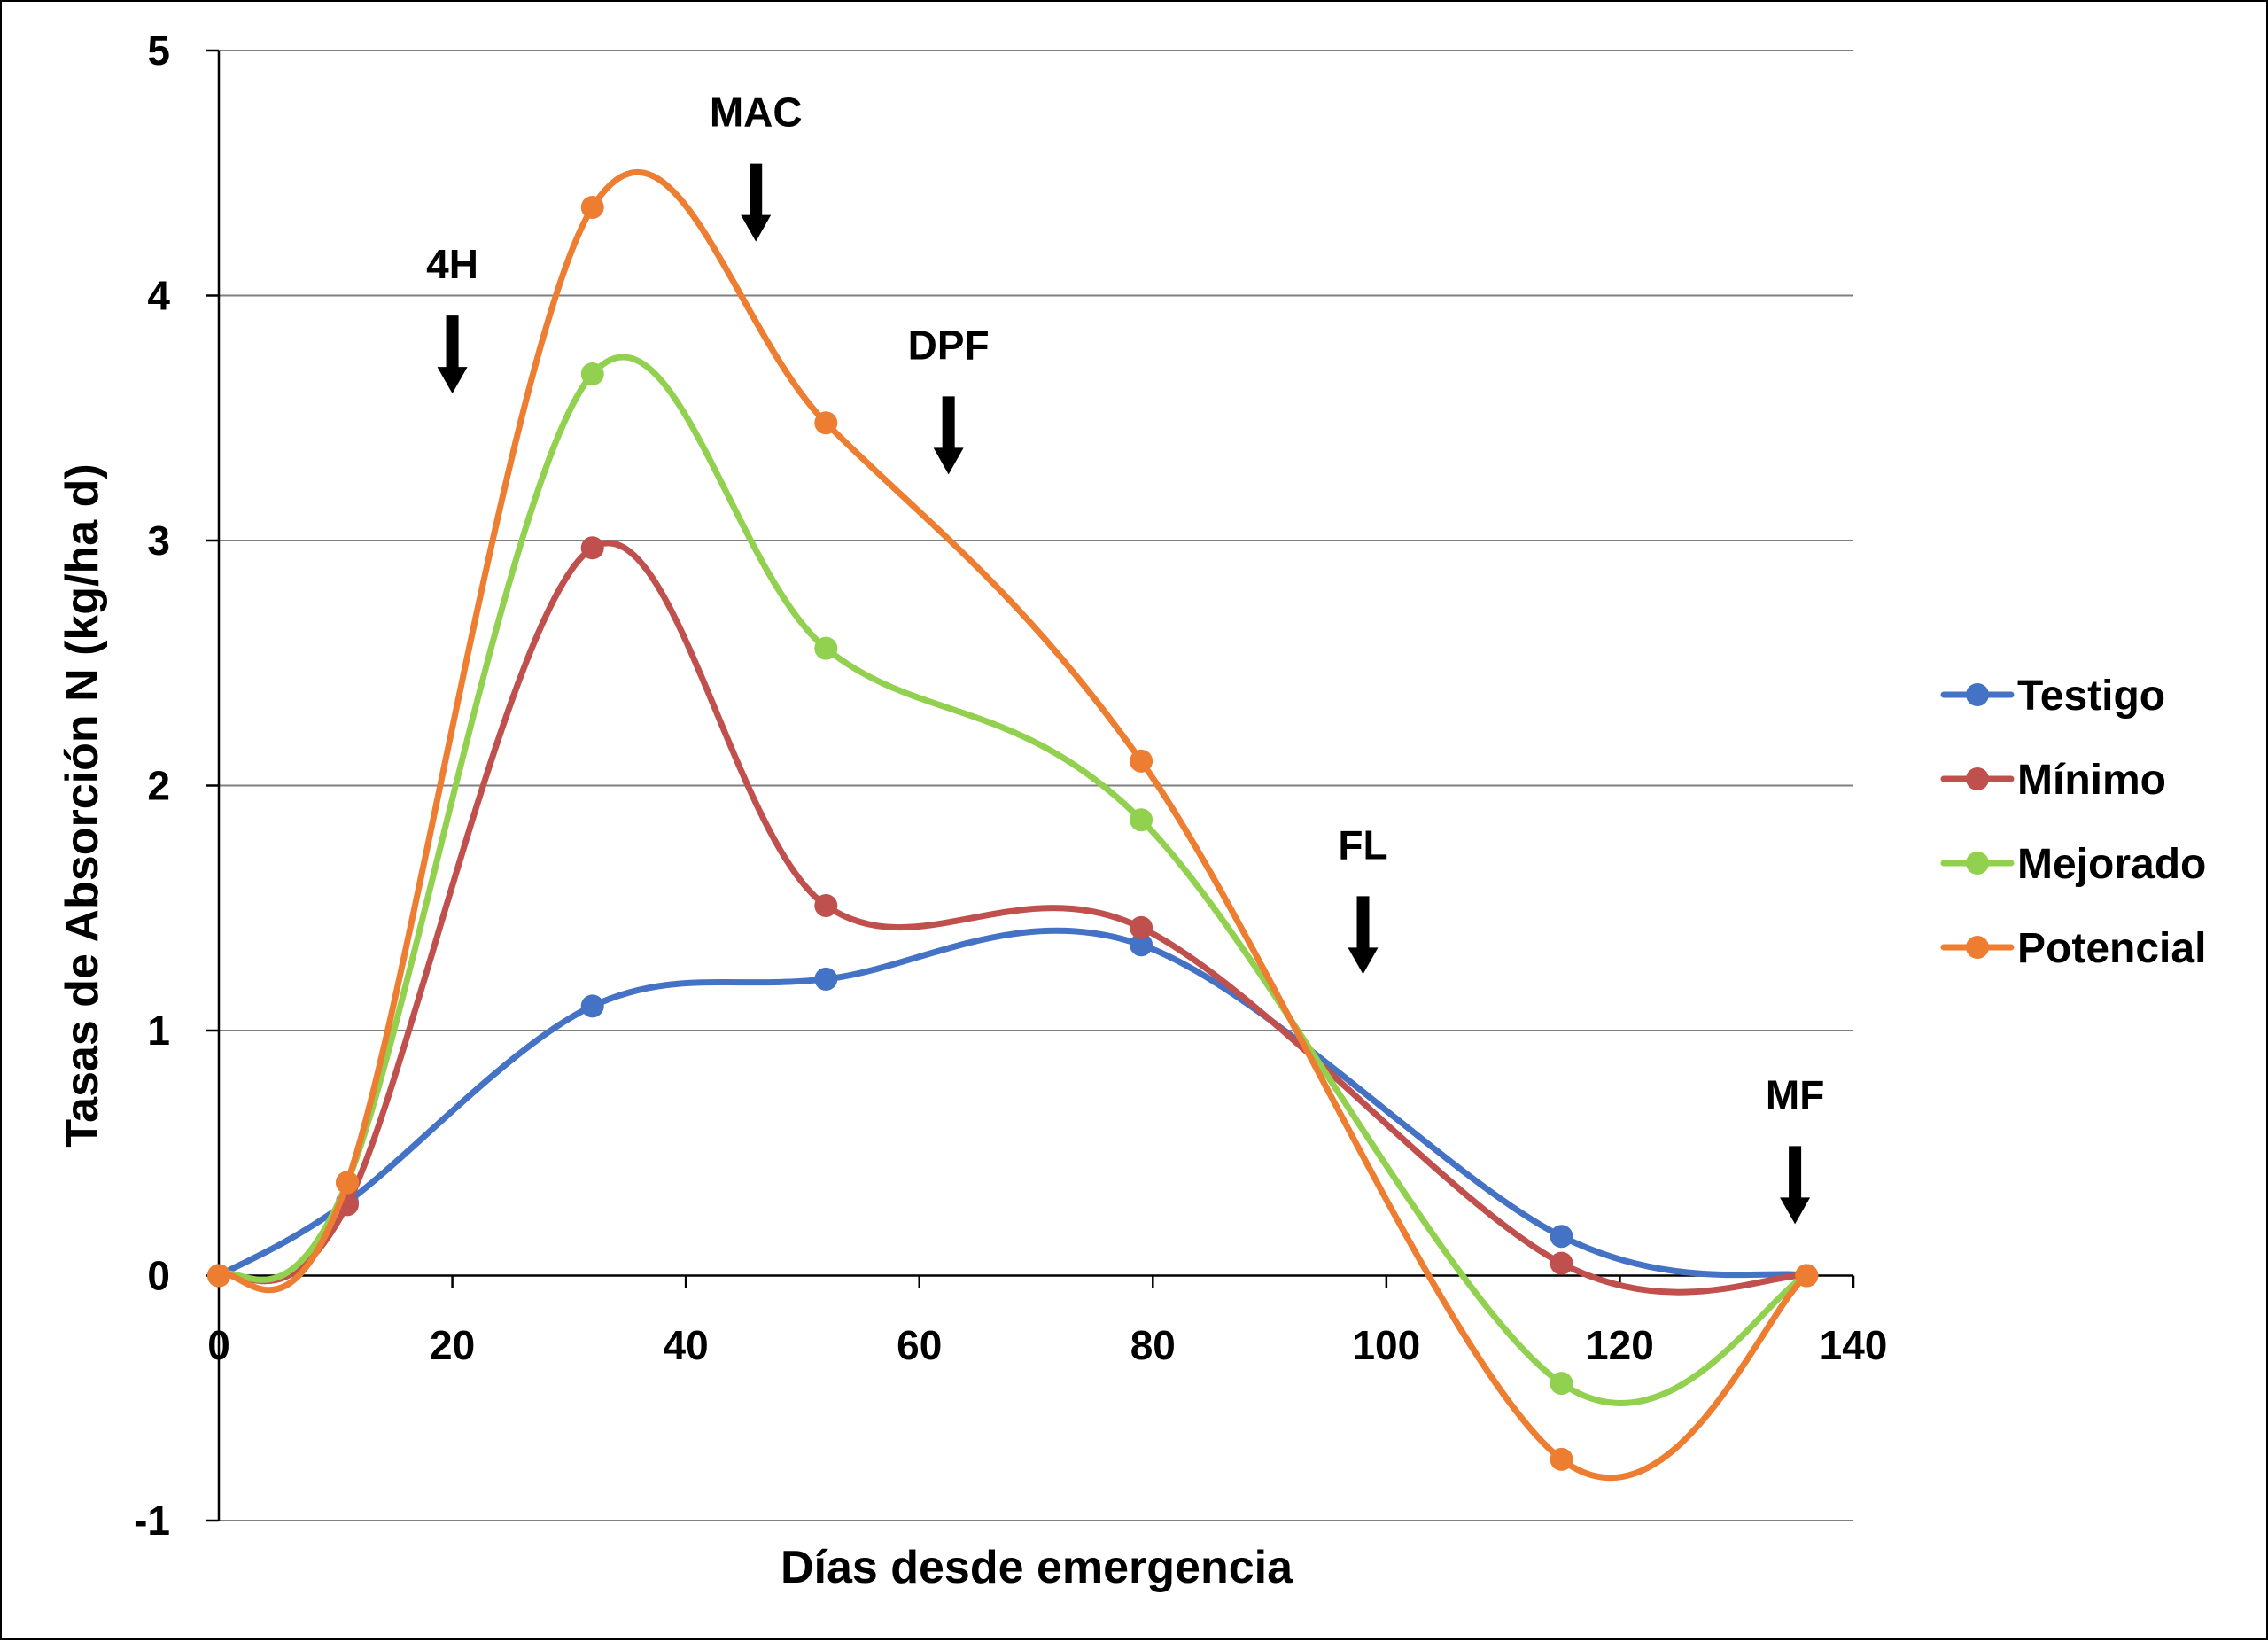 The height and width of the screenshot is (1642, 2268). Describe the element at coordinates (1795, 1185) in the screenshot. I see `arrow-mf-icon` at that location.